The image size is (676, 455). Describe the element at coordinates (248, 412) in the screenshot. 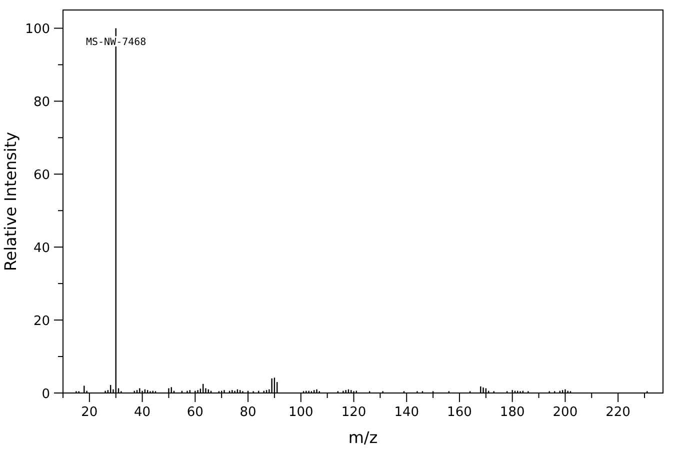

I see `x-tick-label: 80` at that location.